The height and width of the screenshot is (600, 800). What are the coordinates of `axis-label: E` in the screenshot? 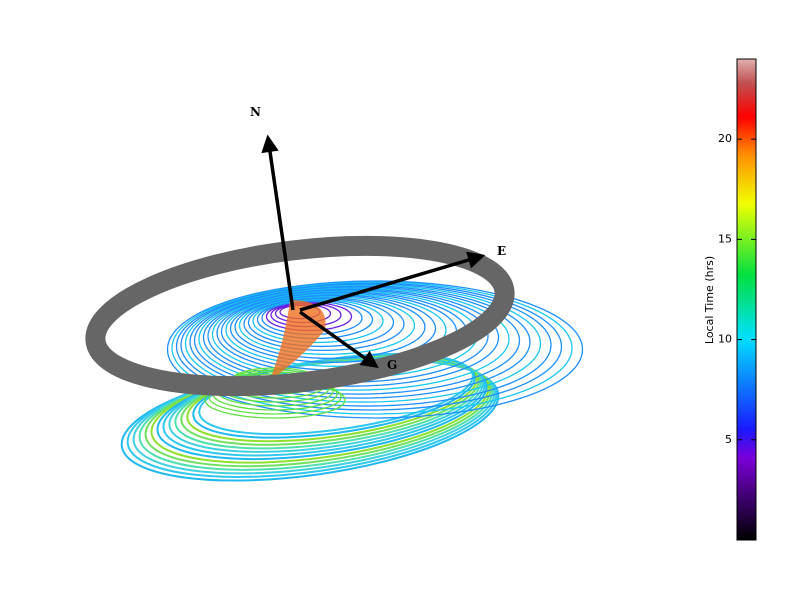 It's located at (501, 251).